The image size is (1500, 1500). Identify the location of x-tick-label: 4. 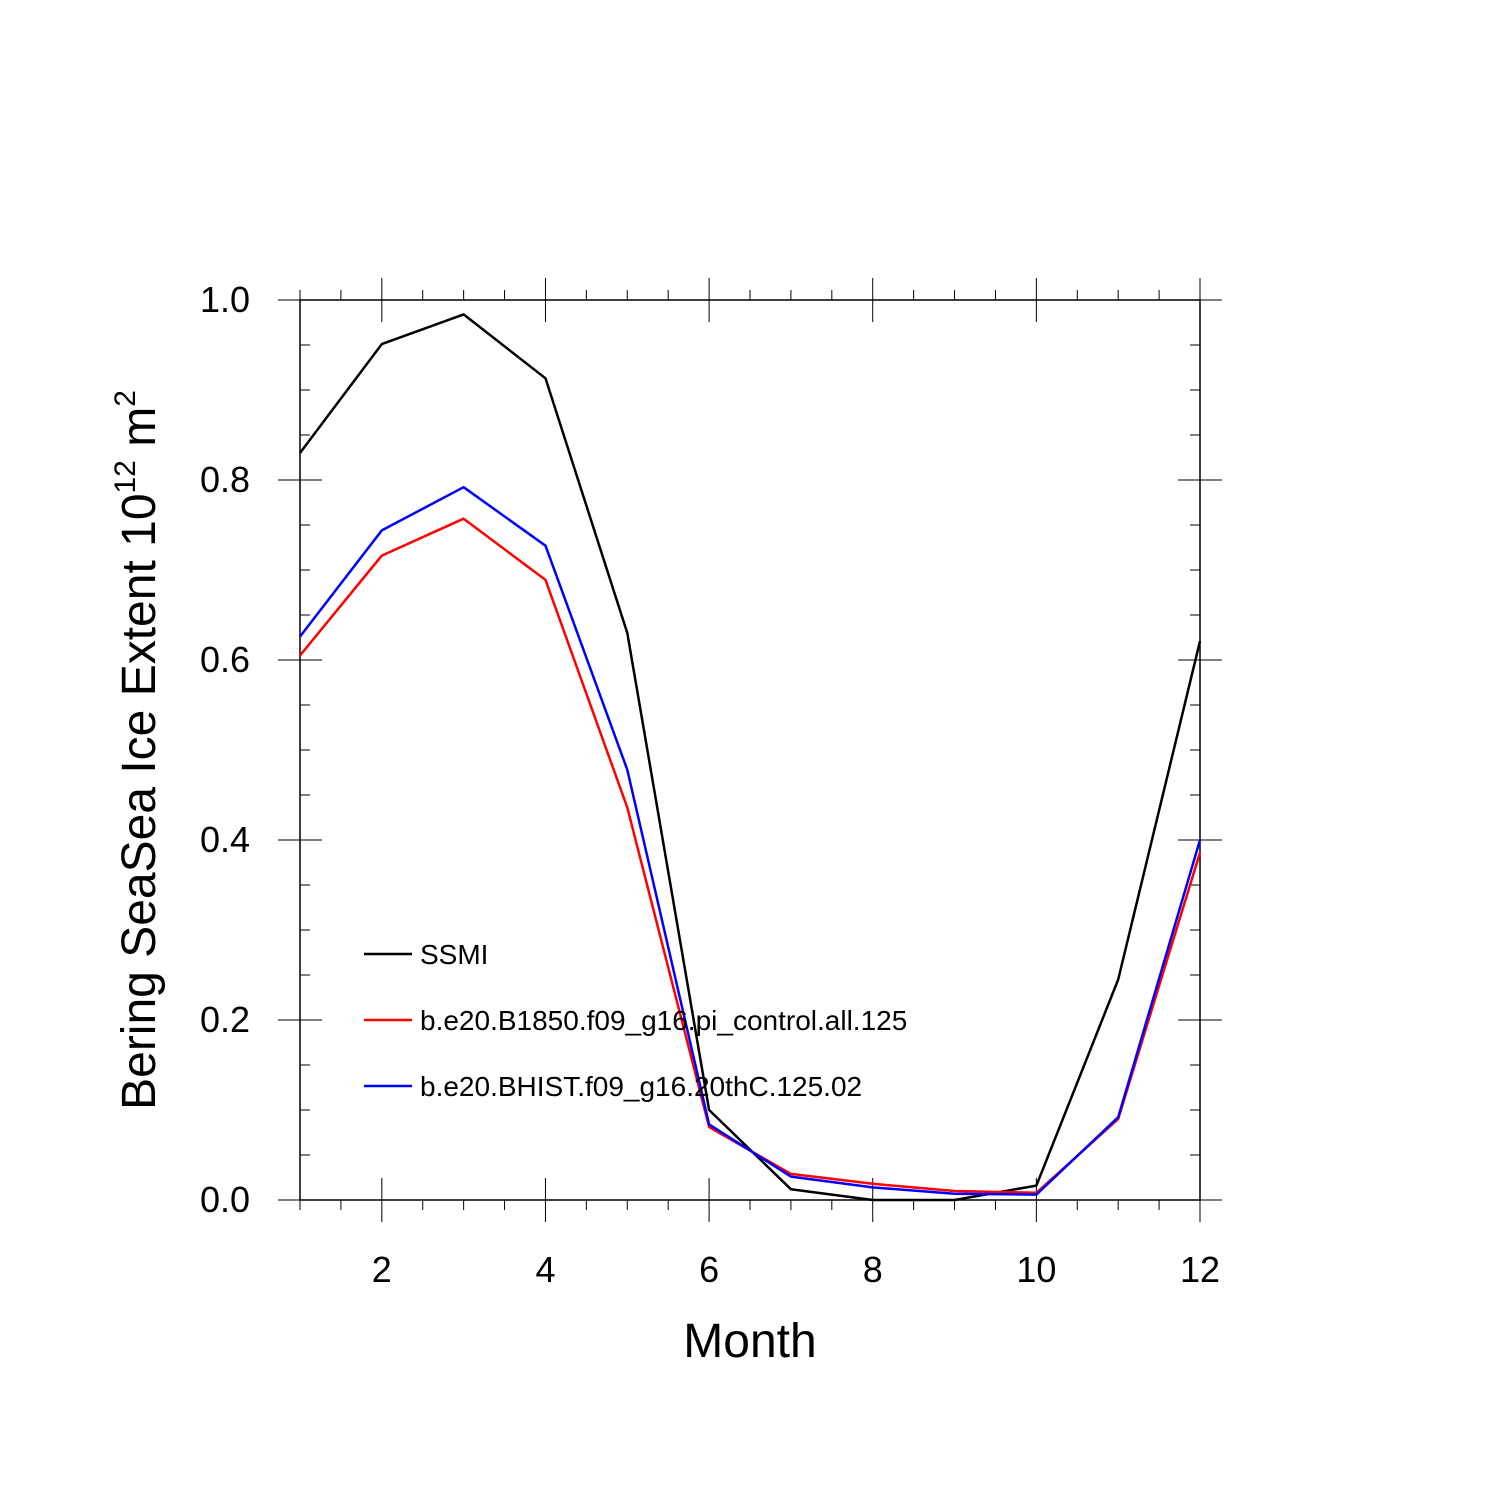
(545, 1269).